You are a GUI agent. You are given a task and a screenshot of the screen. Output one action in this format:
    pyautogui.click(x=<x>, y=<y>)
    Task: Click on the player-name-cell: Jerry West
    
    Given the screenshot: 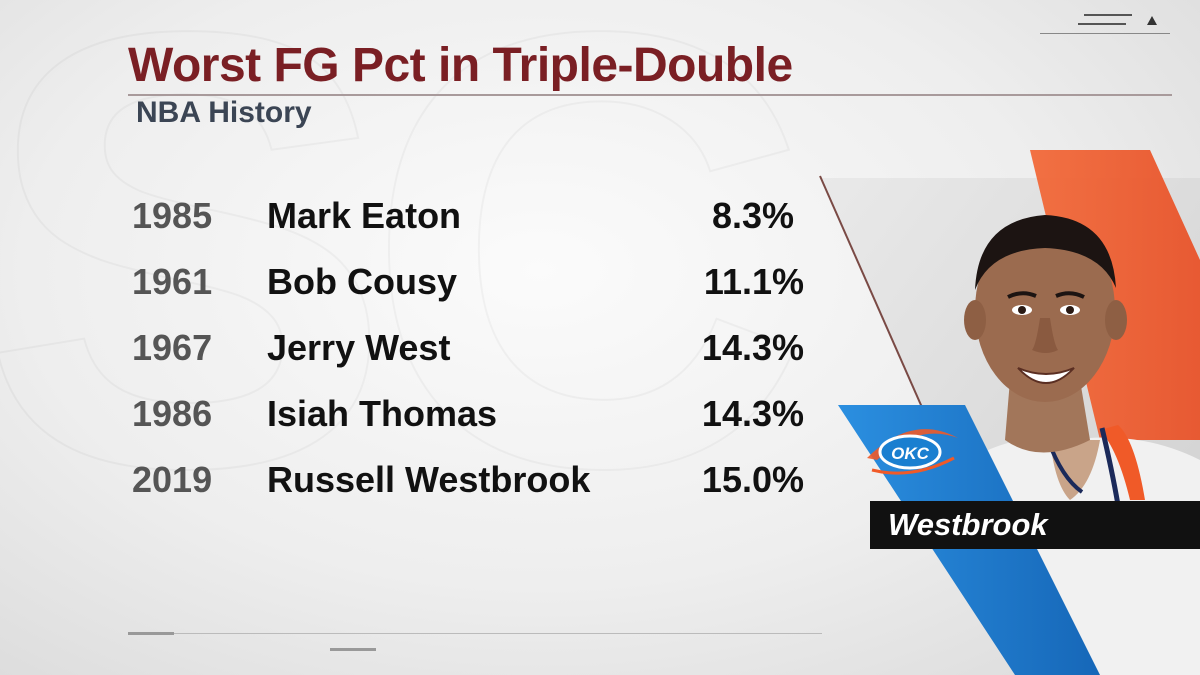 What is the action you would take?
    pyautogui.click(x=359, y=347)
    